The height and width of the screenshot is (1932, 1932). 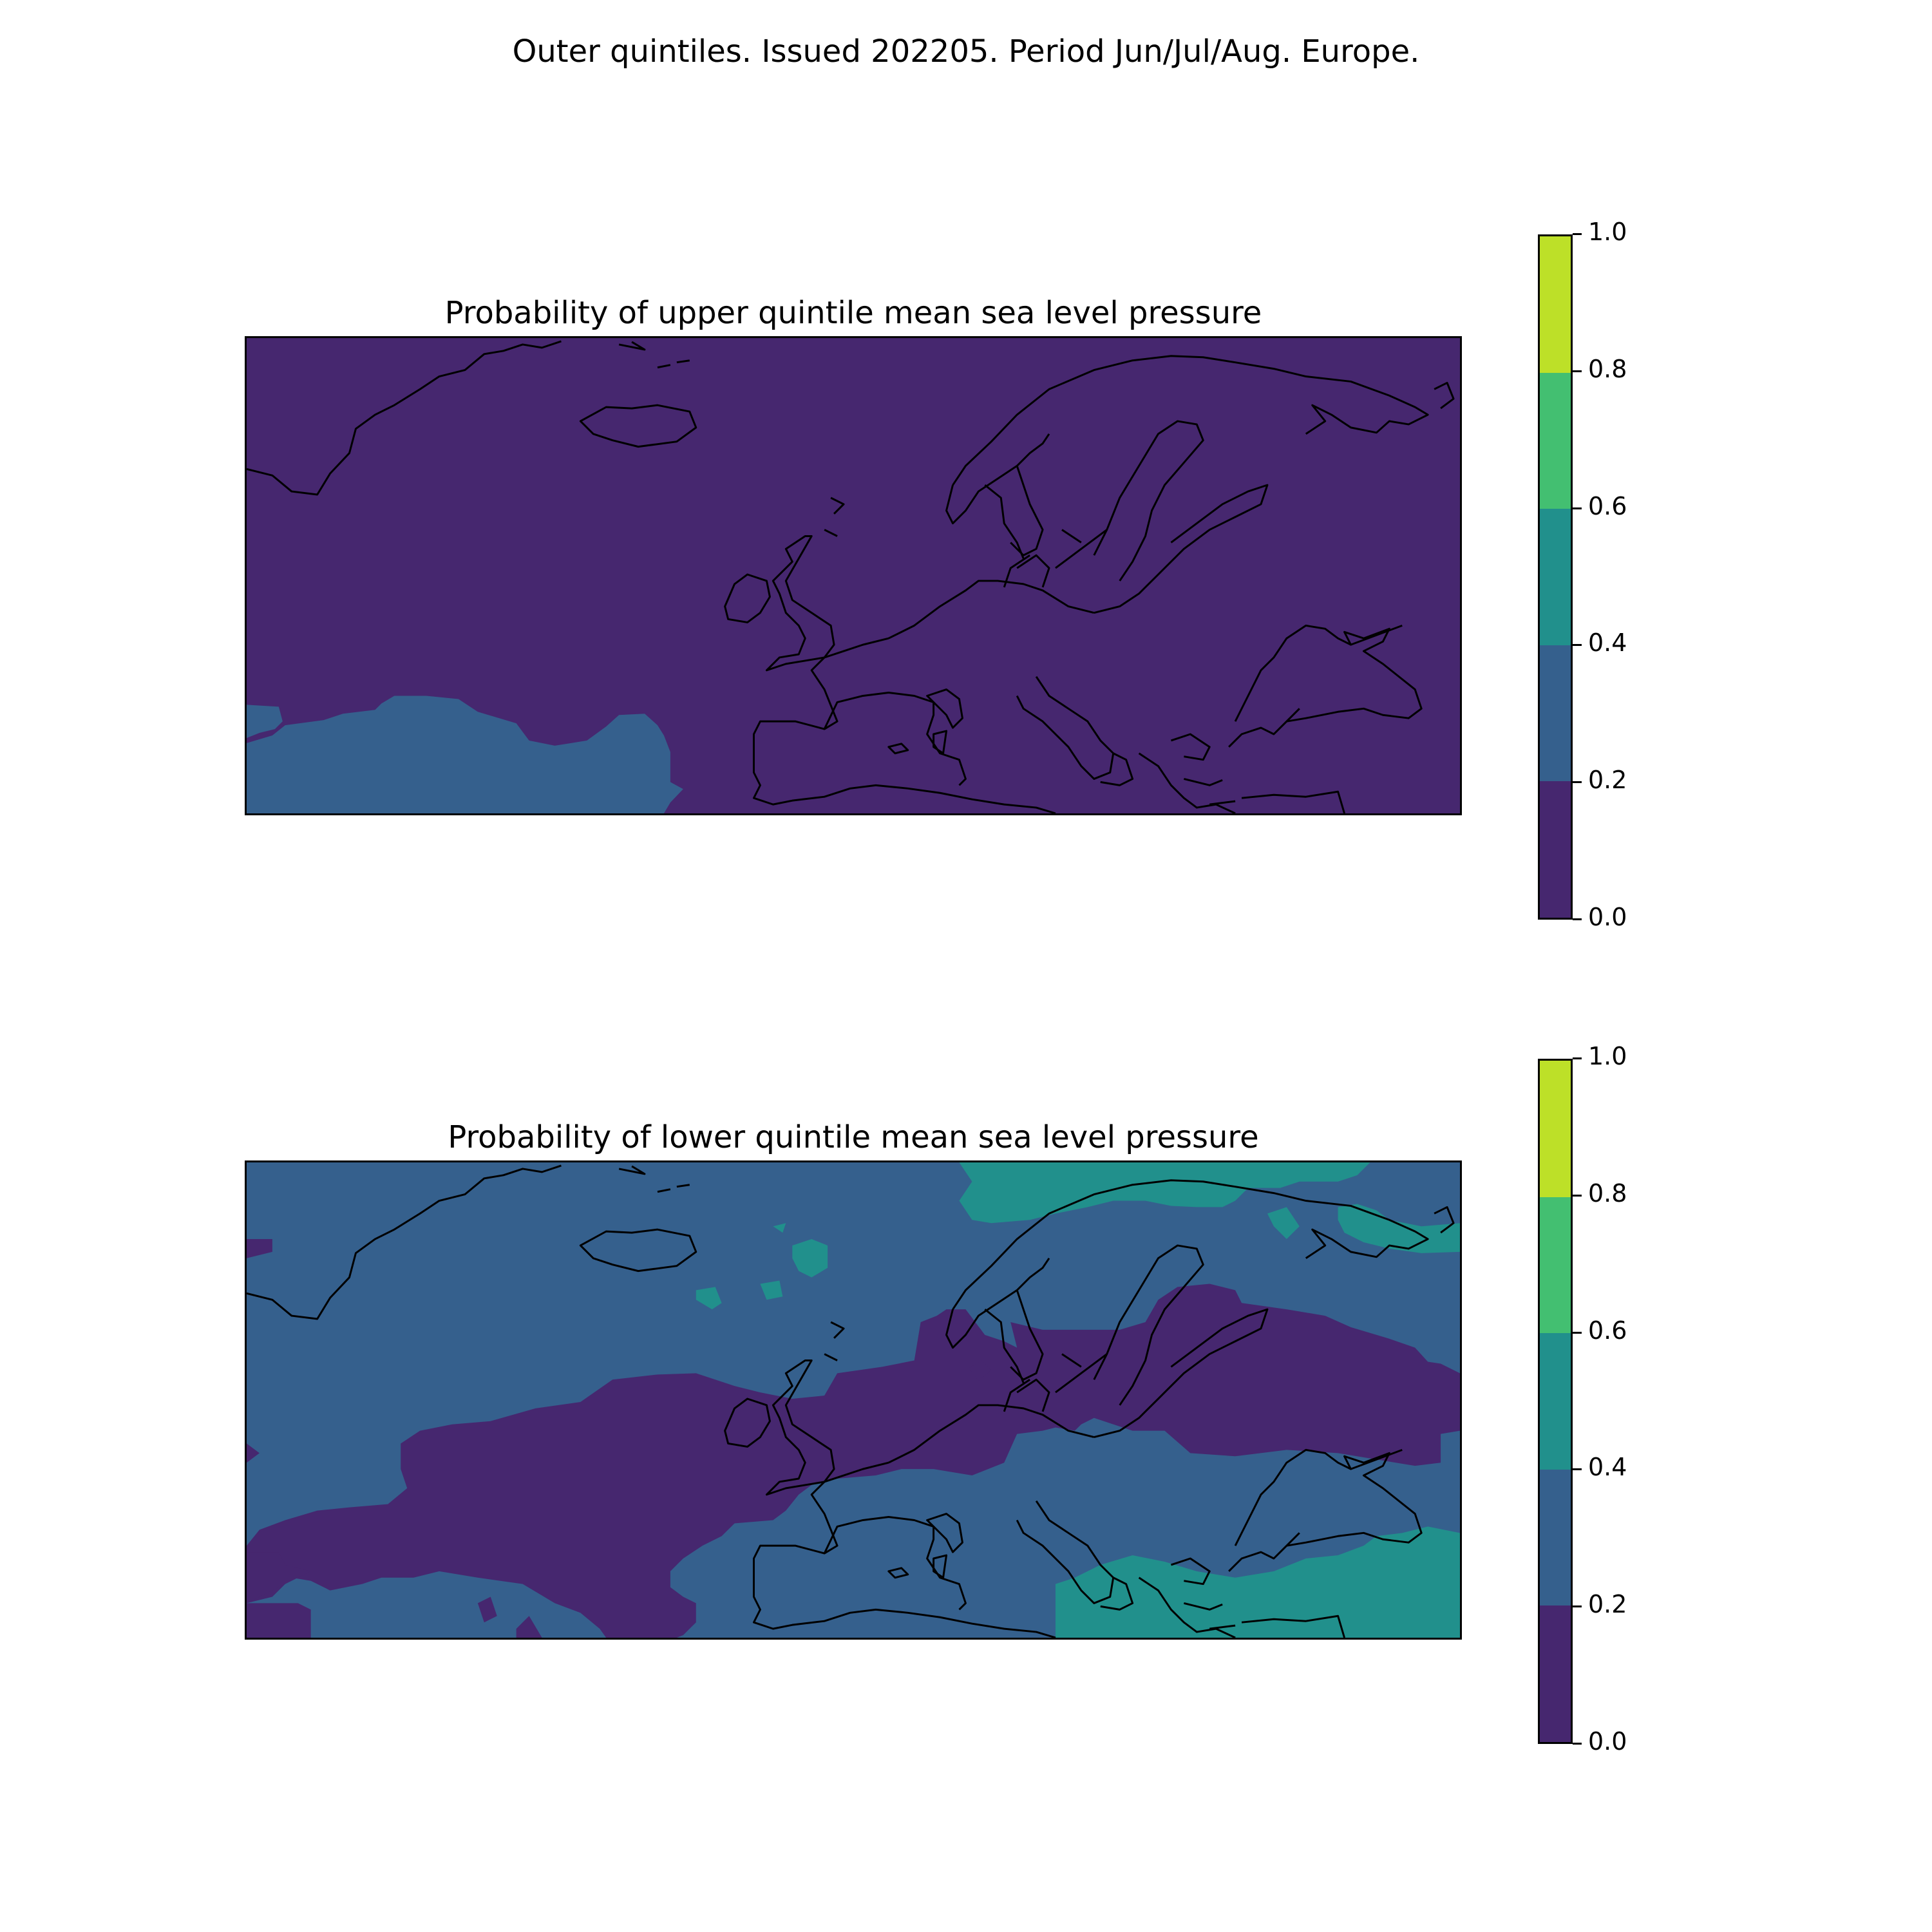 What do you see at coordinates (1607, 917) in the screenshot?
I see `upper-colorbar-tick-label: 0.0` at bounding box center [1607, 917].